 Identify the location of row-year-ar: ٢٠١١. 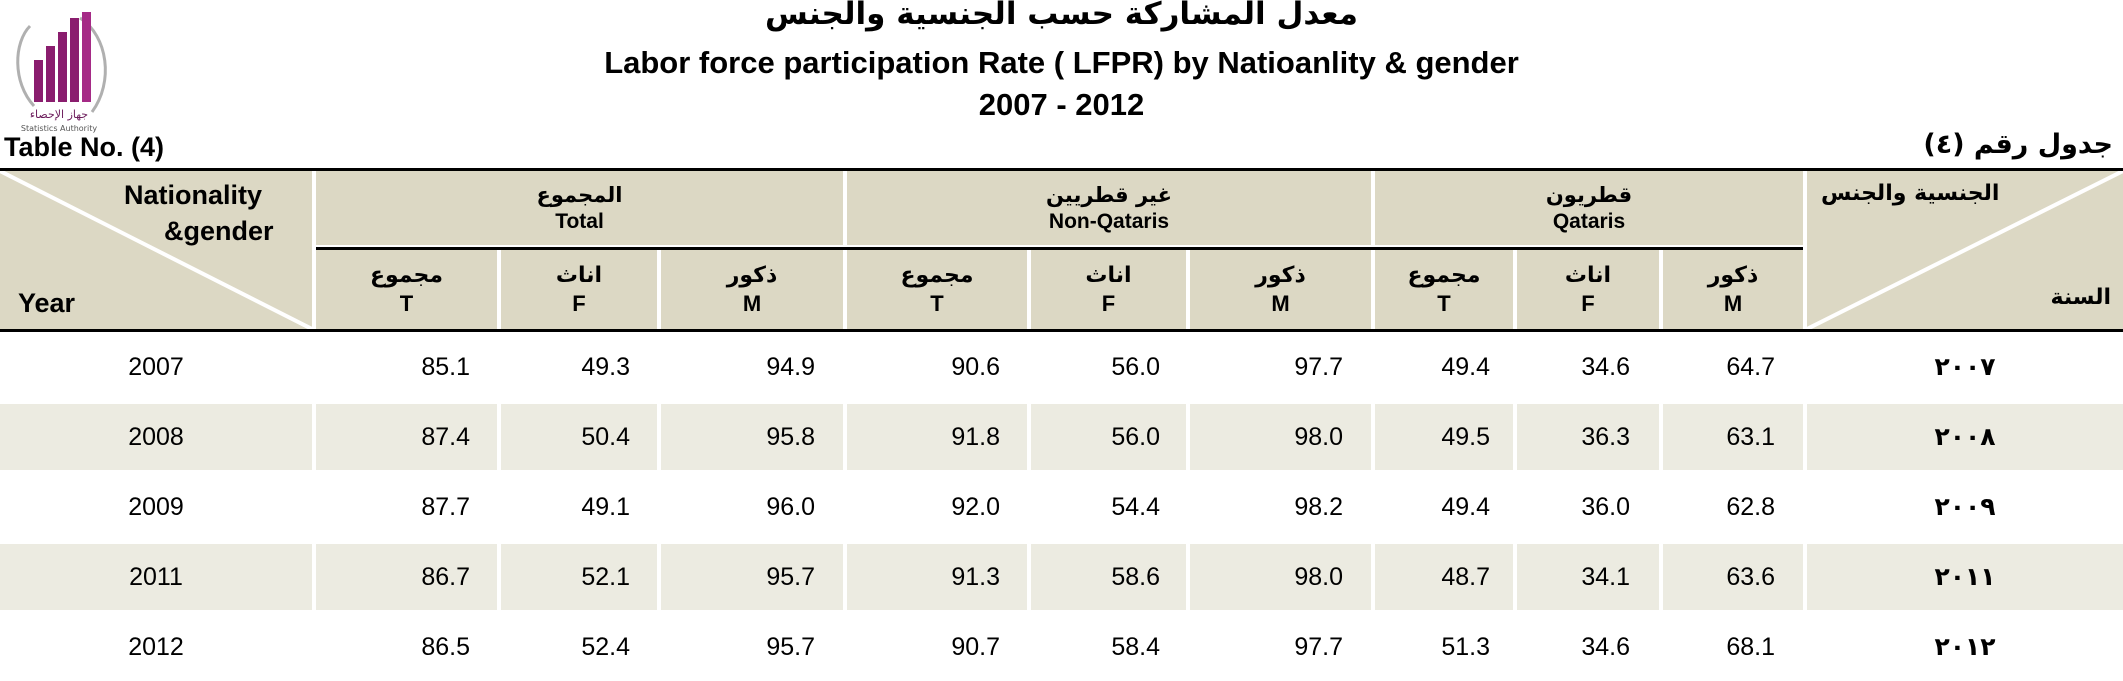
(1965, 576).